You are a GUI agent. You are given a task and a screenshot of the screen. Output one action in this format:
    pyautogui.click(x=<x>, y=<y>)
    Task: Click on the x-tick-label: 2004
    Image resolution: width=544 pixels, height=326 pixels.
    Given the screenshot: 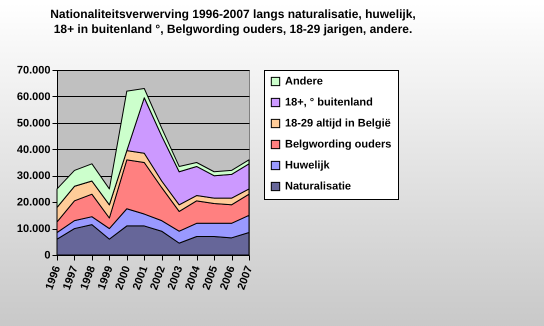 What is the action you would take?
    pyautogui.click(x=193, y=278)
    